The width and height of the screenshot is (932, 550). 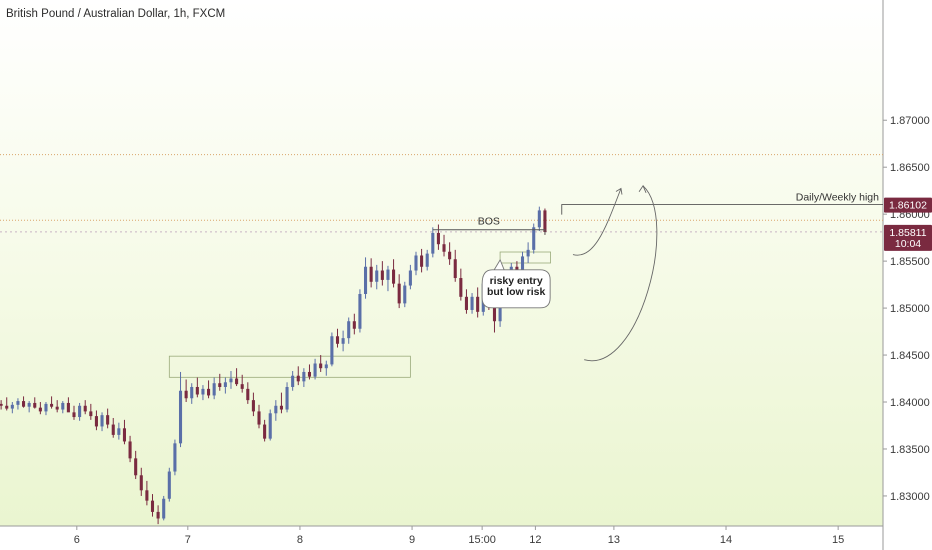 What do you see at coordinates (289, 366) in the screenshot?
I see `demand-zone` at bounding box center [289, 366].